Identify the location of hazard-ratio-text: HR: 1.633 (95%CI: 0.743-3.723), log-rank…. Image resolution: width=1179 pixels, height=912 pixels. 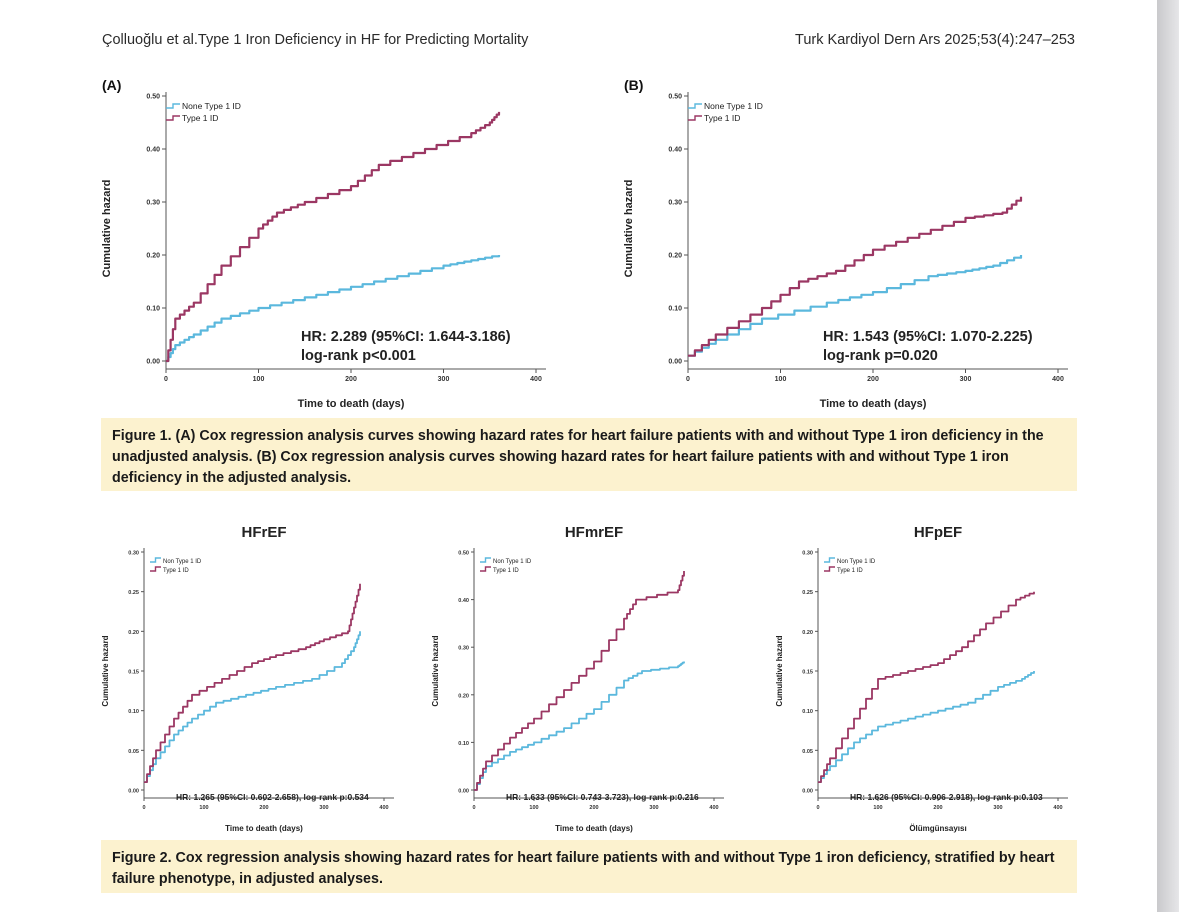
(602, 797).